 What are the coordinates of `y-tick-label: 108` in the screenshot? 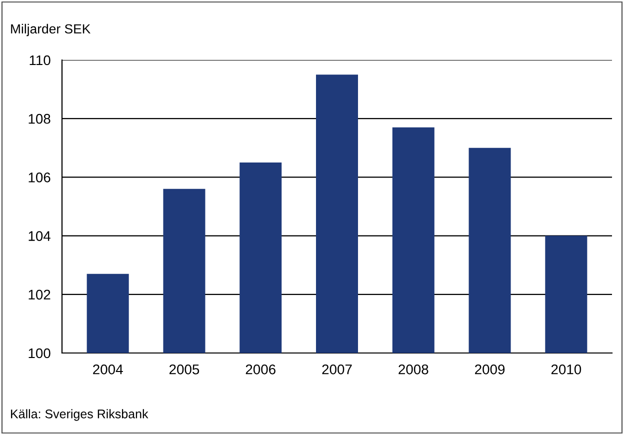 It's located at (39, 119).